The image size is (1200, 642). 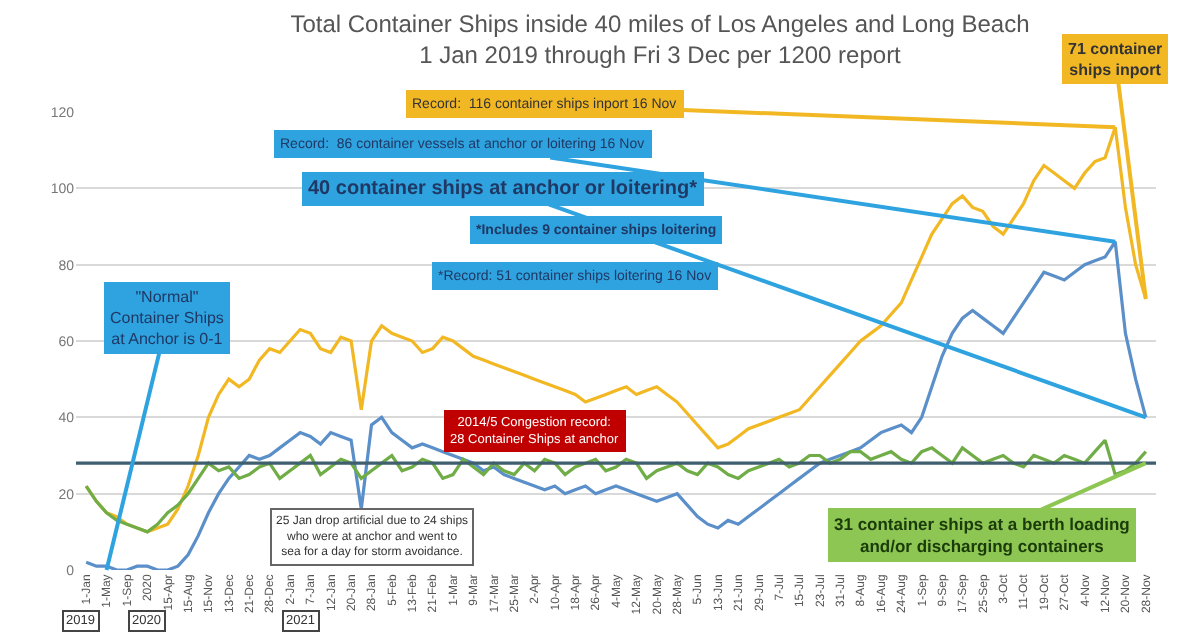 What do you see at coordinates (661, 55) in the screenshot?
I see `chart-subtitle: 1 Jan 2019 through Fri 3 Dec per 1200 report` at bounding box center [661, 55].